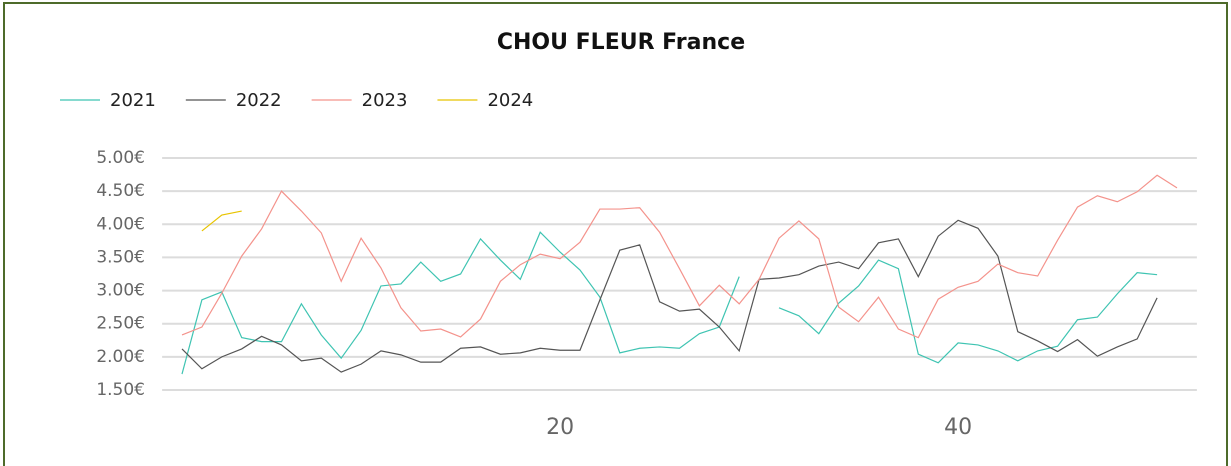 The image size is (1231, 466). What do you see at coordinates (133, 100) in the screenshot?
I see `legend-label: 2021` at bounding box center [133, 100].